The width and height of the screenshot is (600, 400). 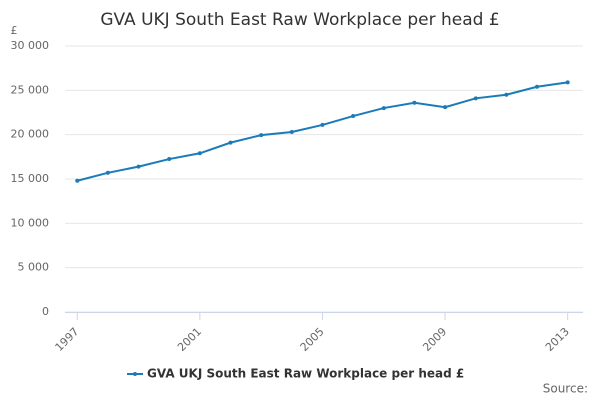 What do you see at coordinates (34, 267) in the screenshot?
I see `y-tick-label: 5 000` at bounding box center [34, 267].